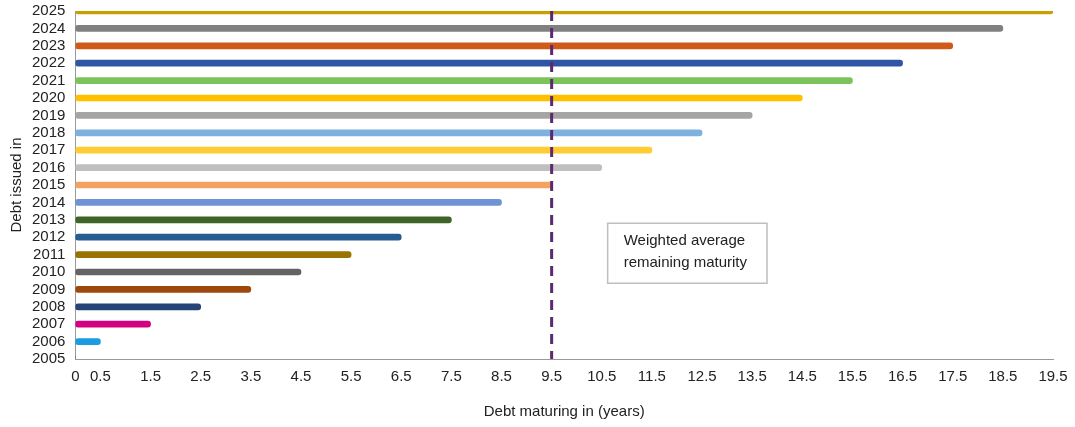 The image size is (1075, 427). Describe the element at coordinates (48, 27) in the screenshot. I see `y-tick-label: 2024` at that location.